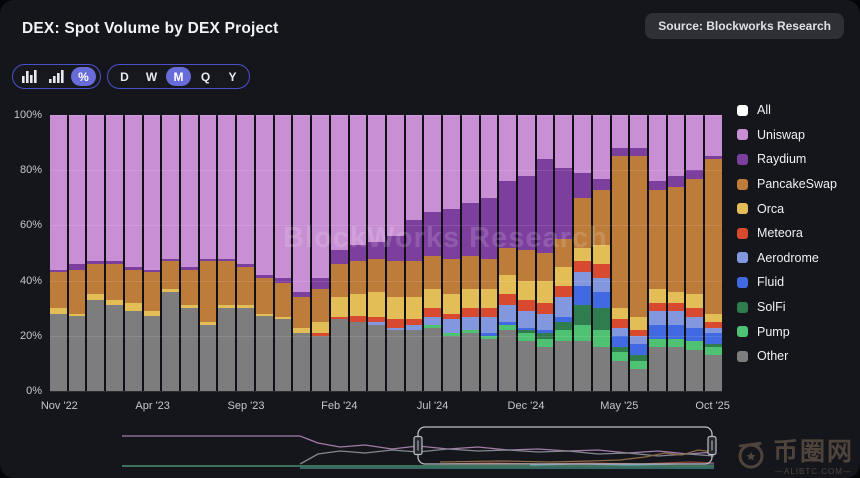  Describe the element at coordinates (124, 76) in the screenshot. I see `interval-d: D` at that location.